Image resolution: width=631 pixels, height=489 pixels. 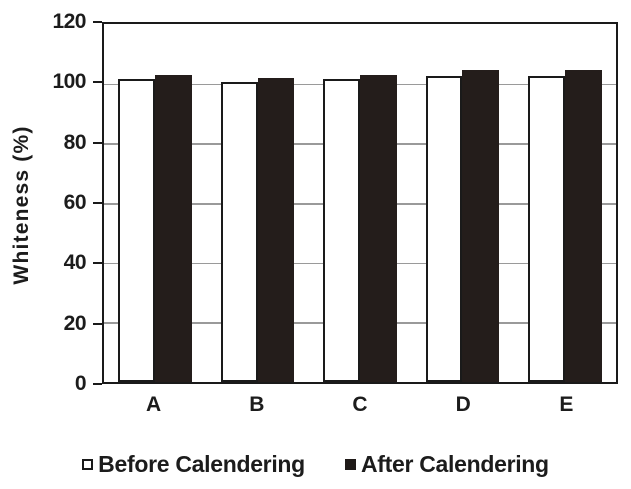 I want to click on legend-item-before: Before Calendering, so click(x=193, y=464).